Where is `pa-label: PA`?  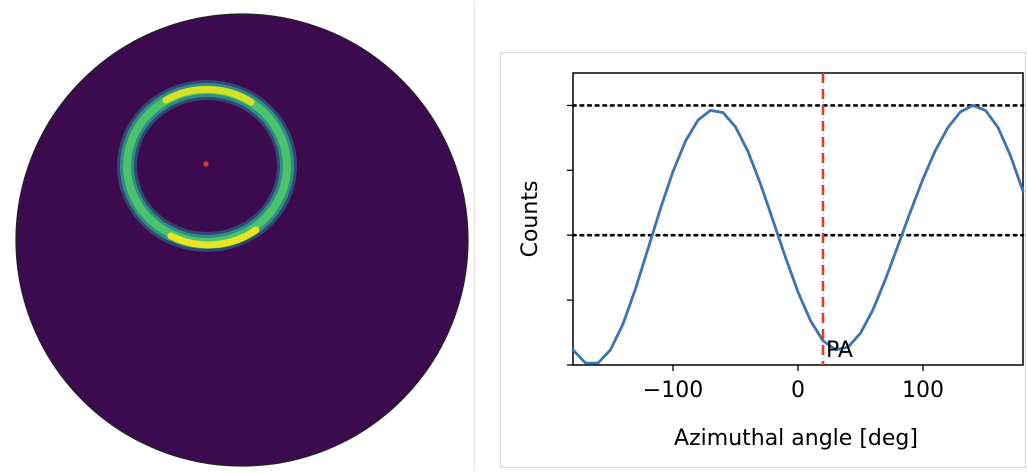
pa-label: PA is located at coordinates (839, 350).